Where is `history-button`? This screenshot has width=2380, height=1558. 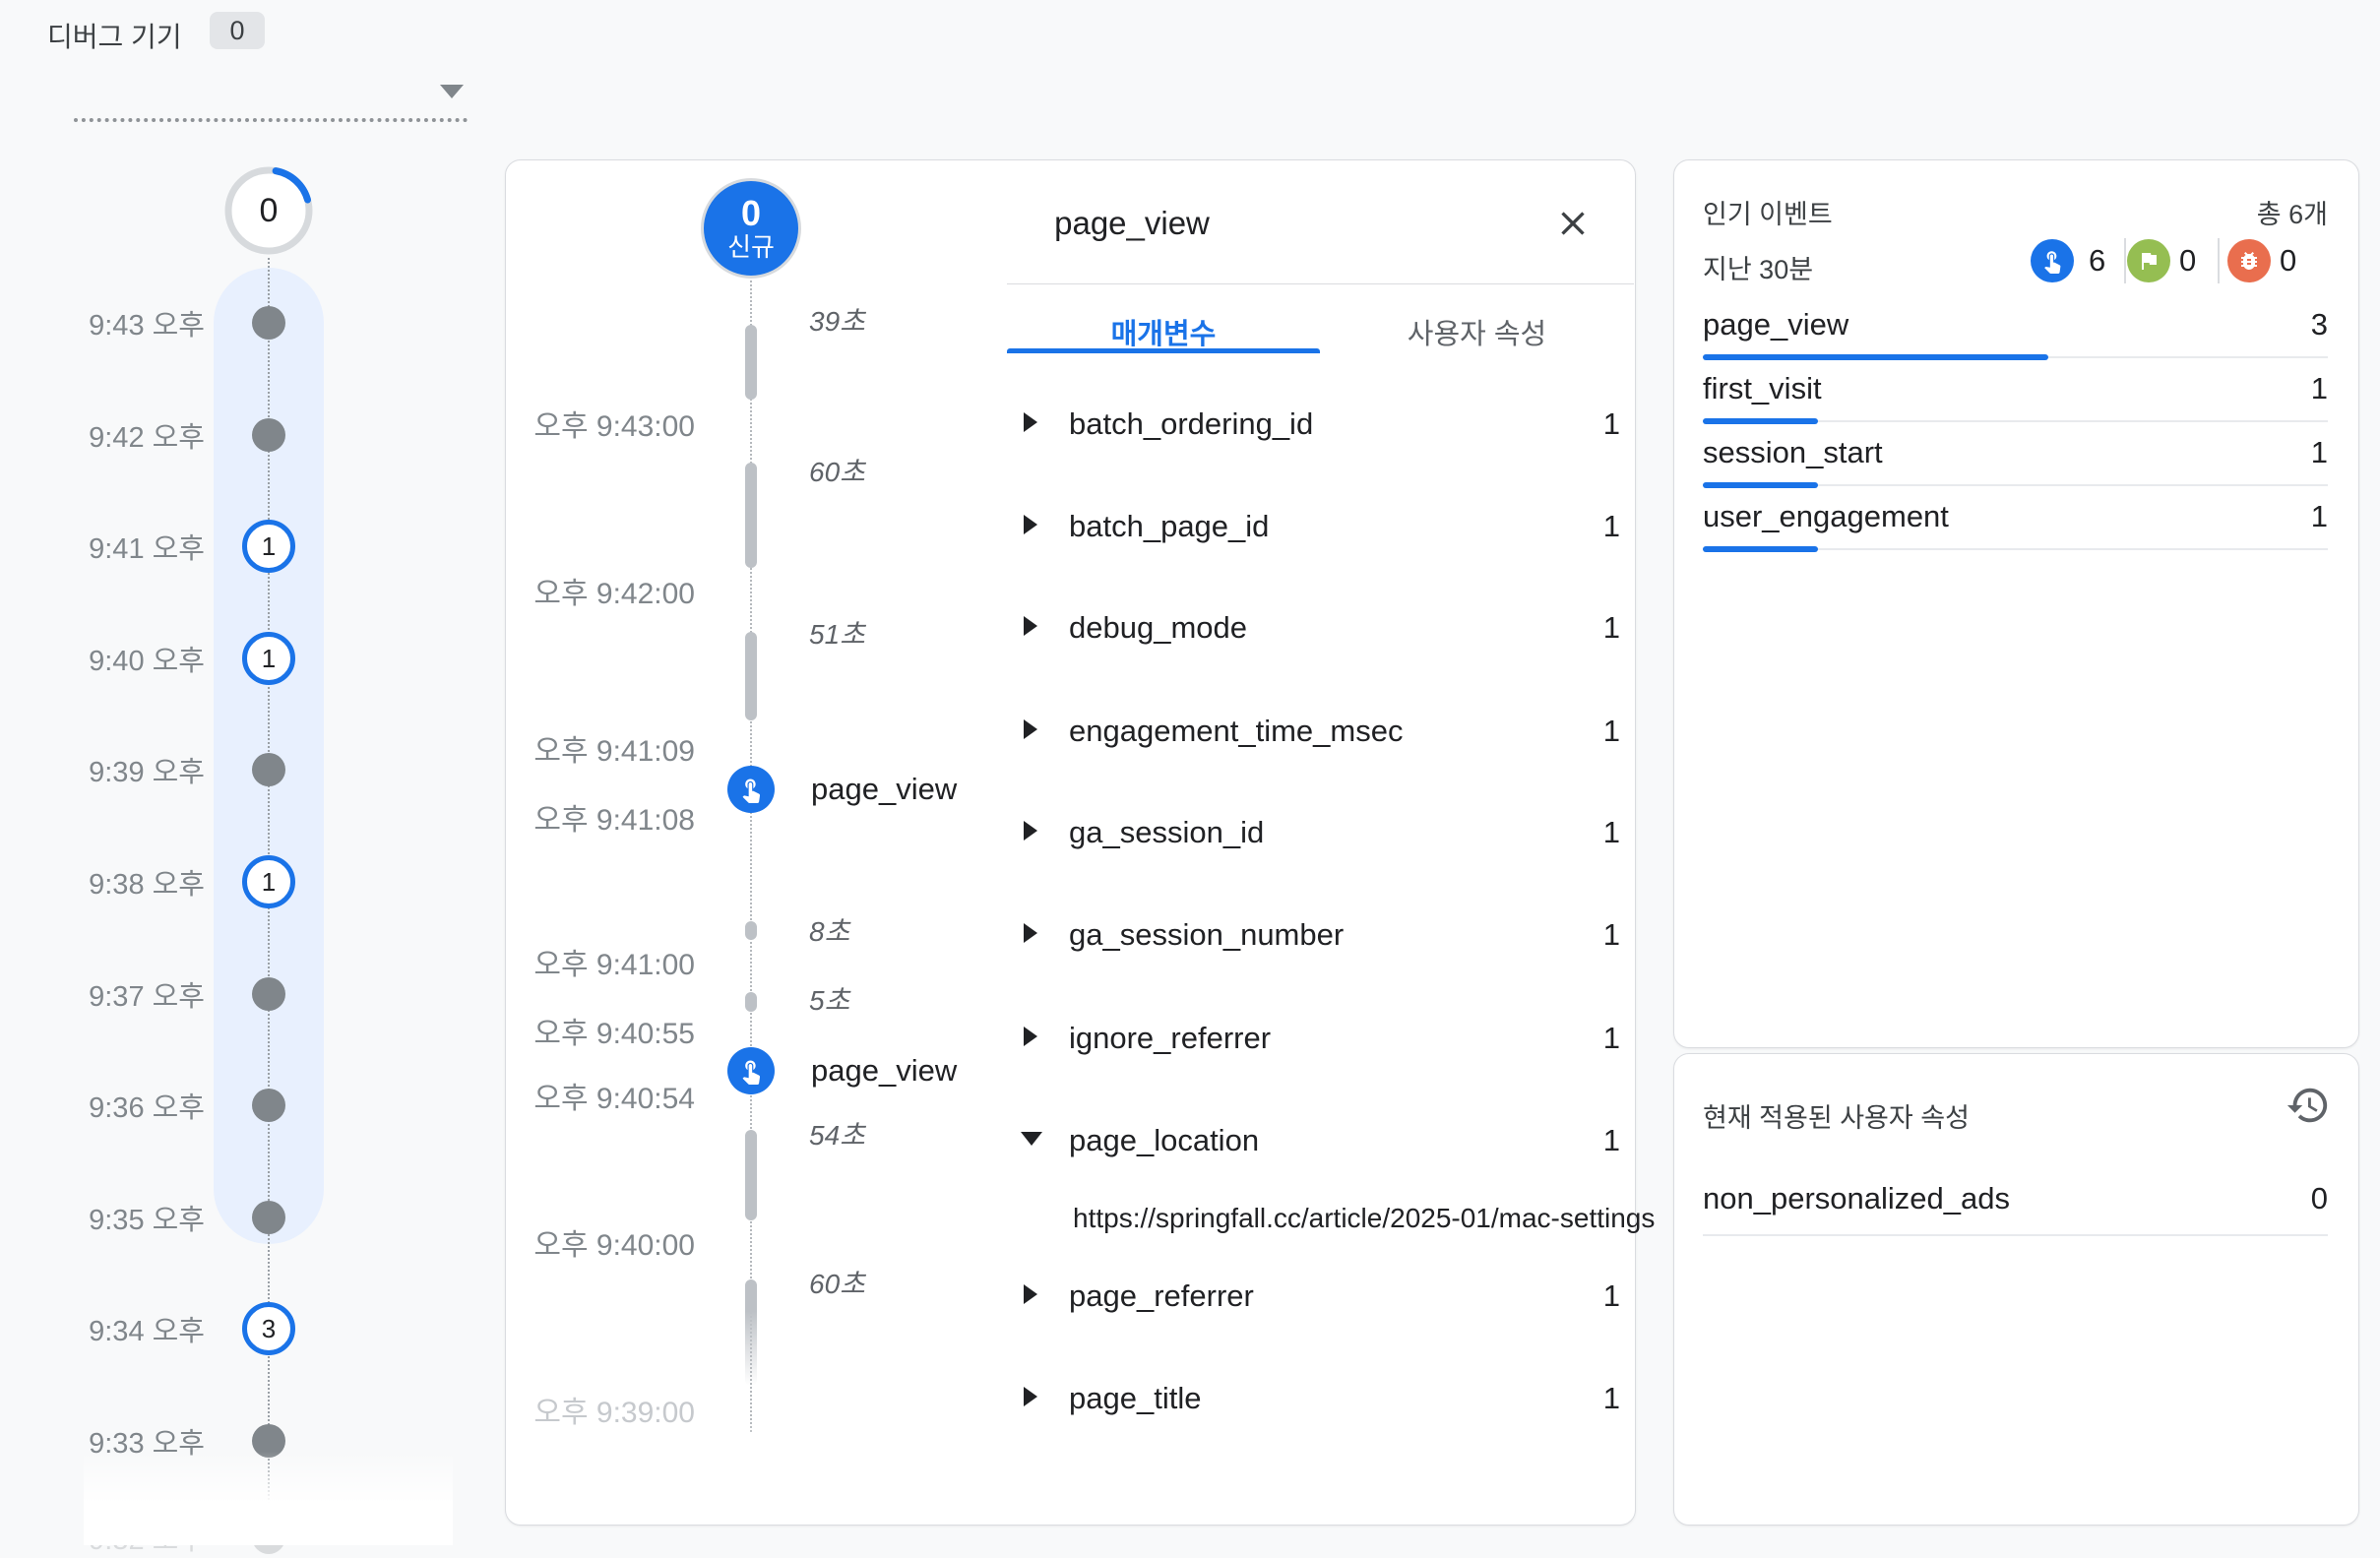
history-button is located at coordinates (2308, 1105).